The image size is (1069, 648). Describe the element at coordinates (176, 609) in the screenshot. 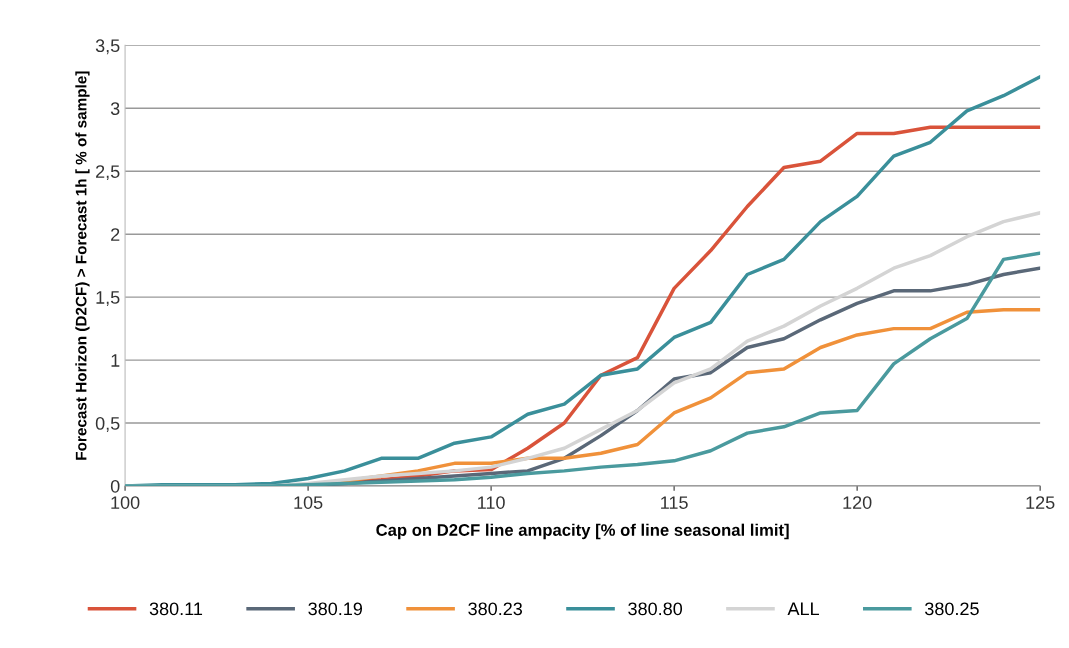

I see `legend-label: 380.11` at that location.